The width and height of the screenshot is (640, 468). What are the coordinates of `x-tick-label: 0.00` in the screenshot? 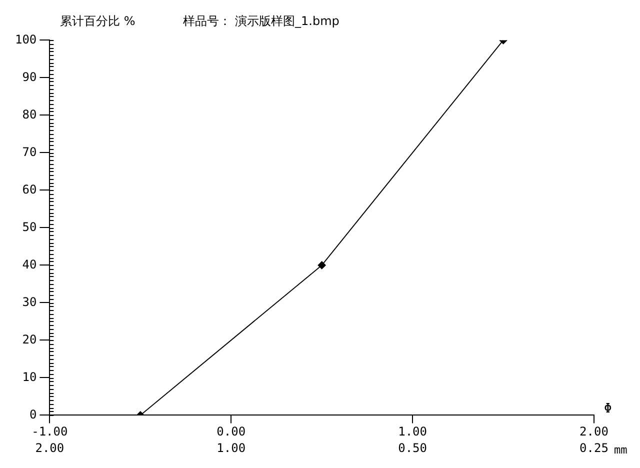 It's located at (231, 431).